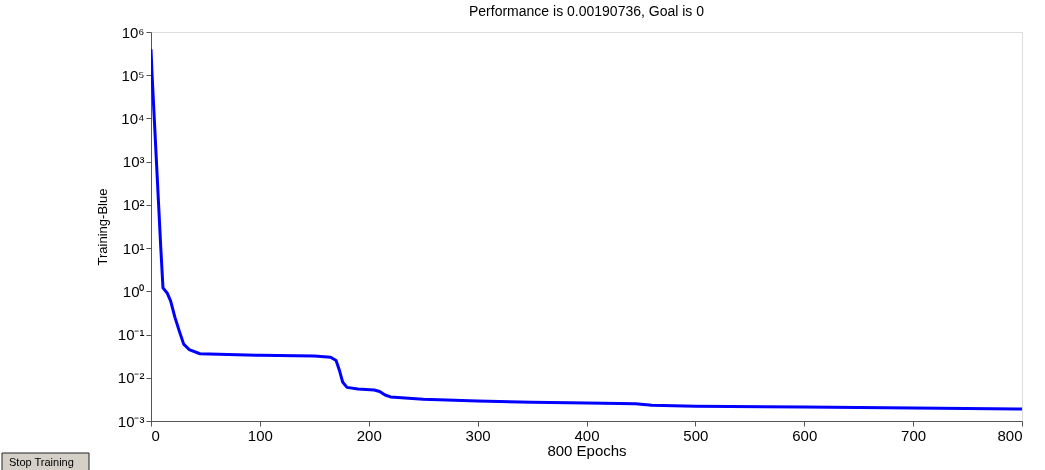 The height and width of the screenshot is (470, 1045). I want to click on text: Stop Training, so click(41, 462).